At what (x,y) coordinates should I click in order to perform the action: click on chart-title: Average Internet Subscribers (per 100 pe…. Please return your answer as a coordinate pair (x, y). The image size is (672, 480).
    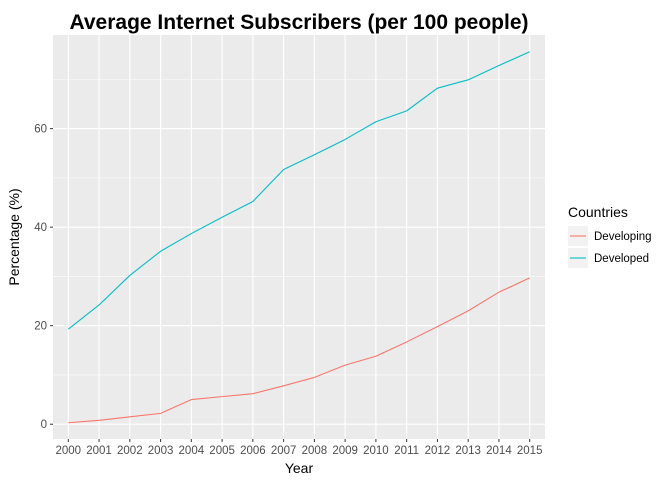
    Looking at the image, I should click on (298, 22).